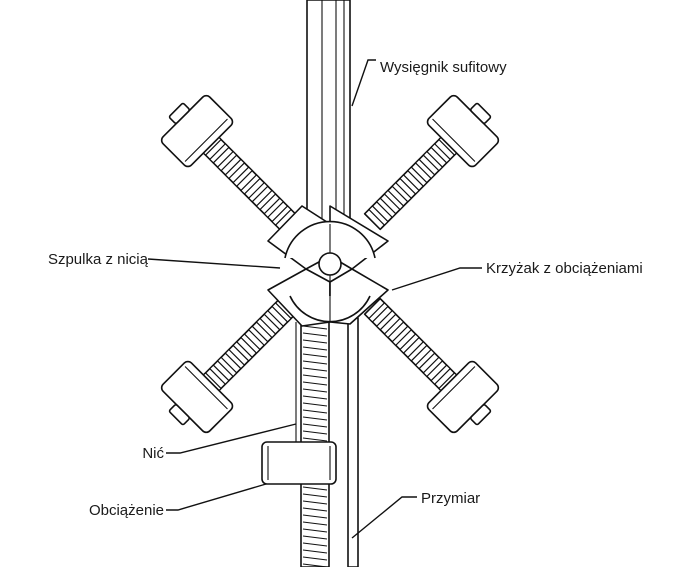 This screenshot has height=567, width=697. I want to click on label-thread: Nić, so click(153, 453).